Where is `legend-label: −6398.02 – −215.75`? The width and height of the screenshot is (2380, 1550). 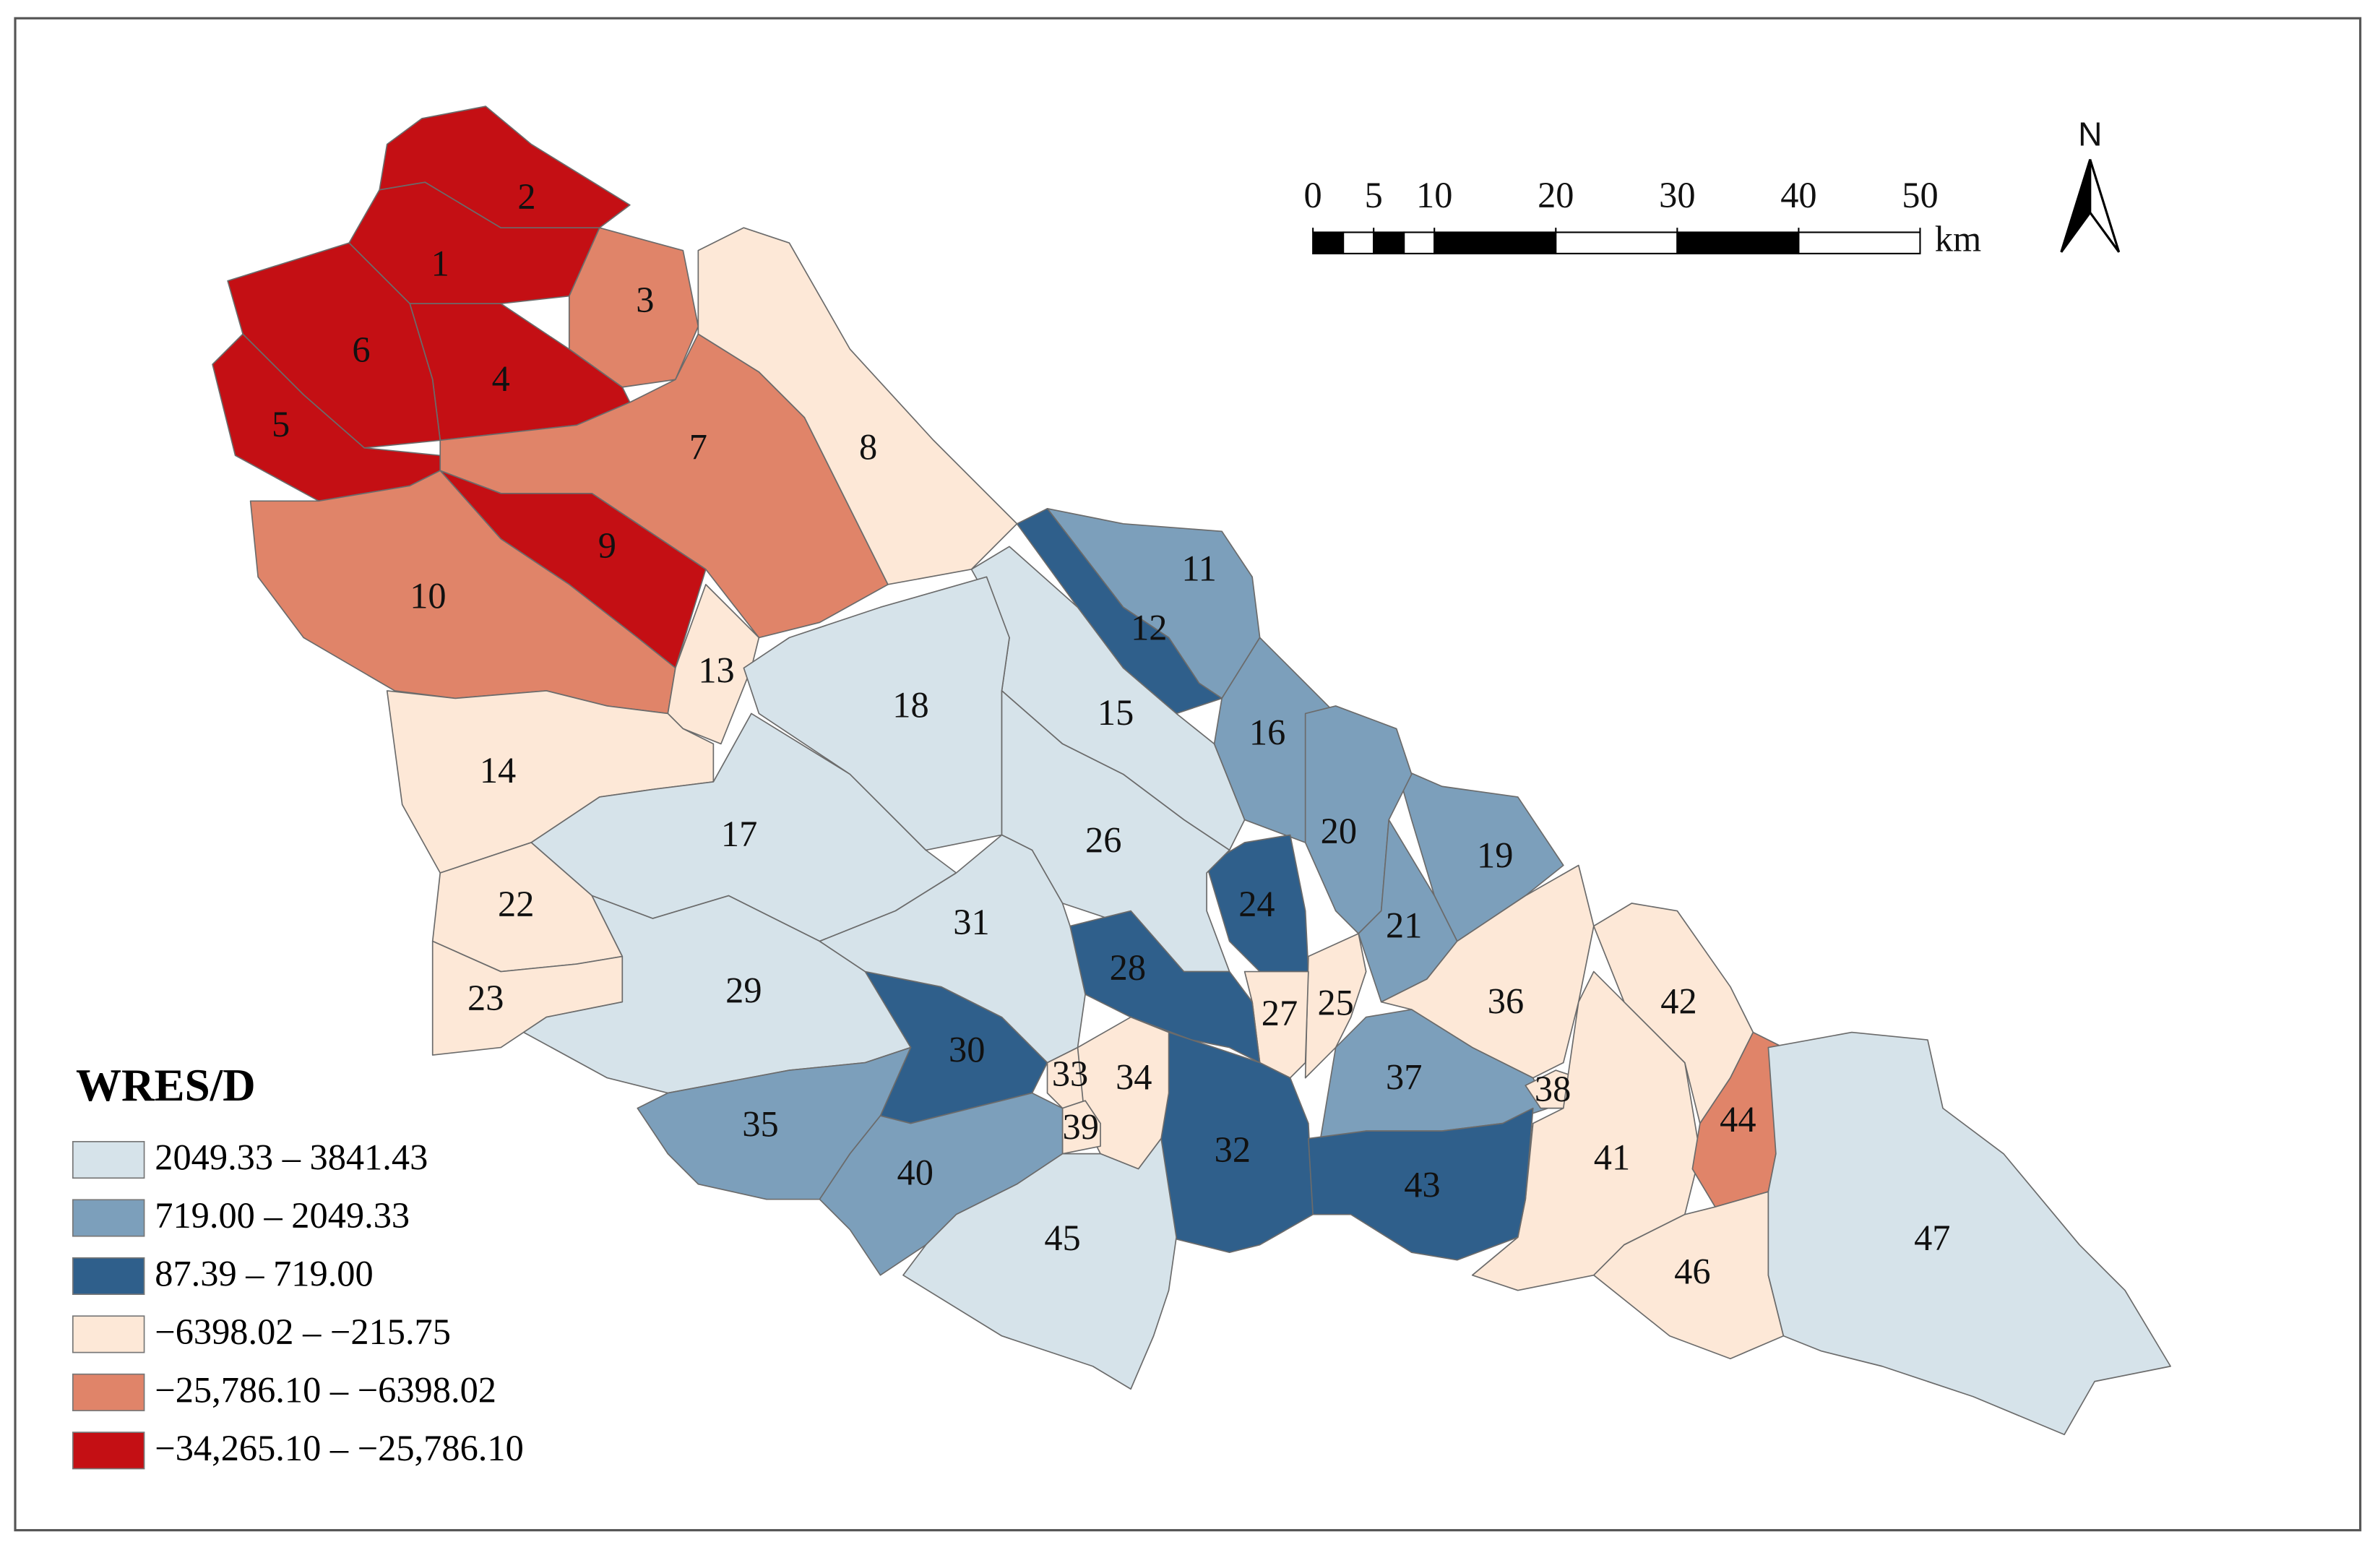 legend-label: −6398.02 – −215.75 is located at coordinates (303, 1332).